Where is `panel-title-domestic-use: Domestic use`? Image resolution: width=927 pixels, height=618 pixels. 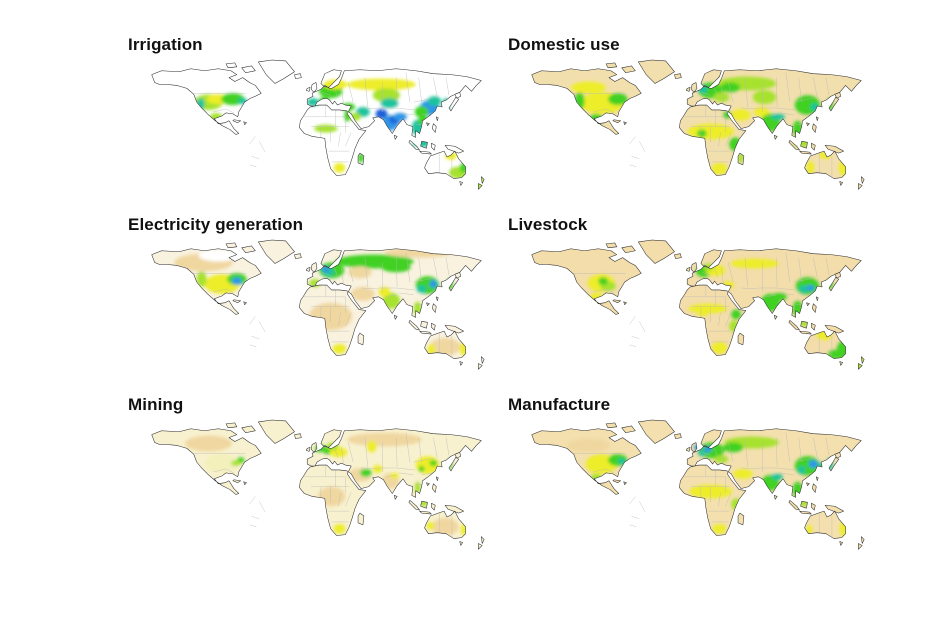 panel-title-domestic-use: Domestic use is located at coordinates (564, 44).